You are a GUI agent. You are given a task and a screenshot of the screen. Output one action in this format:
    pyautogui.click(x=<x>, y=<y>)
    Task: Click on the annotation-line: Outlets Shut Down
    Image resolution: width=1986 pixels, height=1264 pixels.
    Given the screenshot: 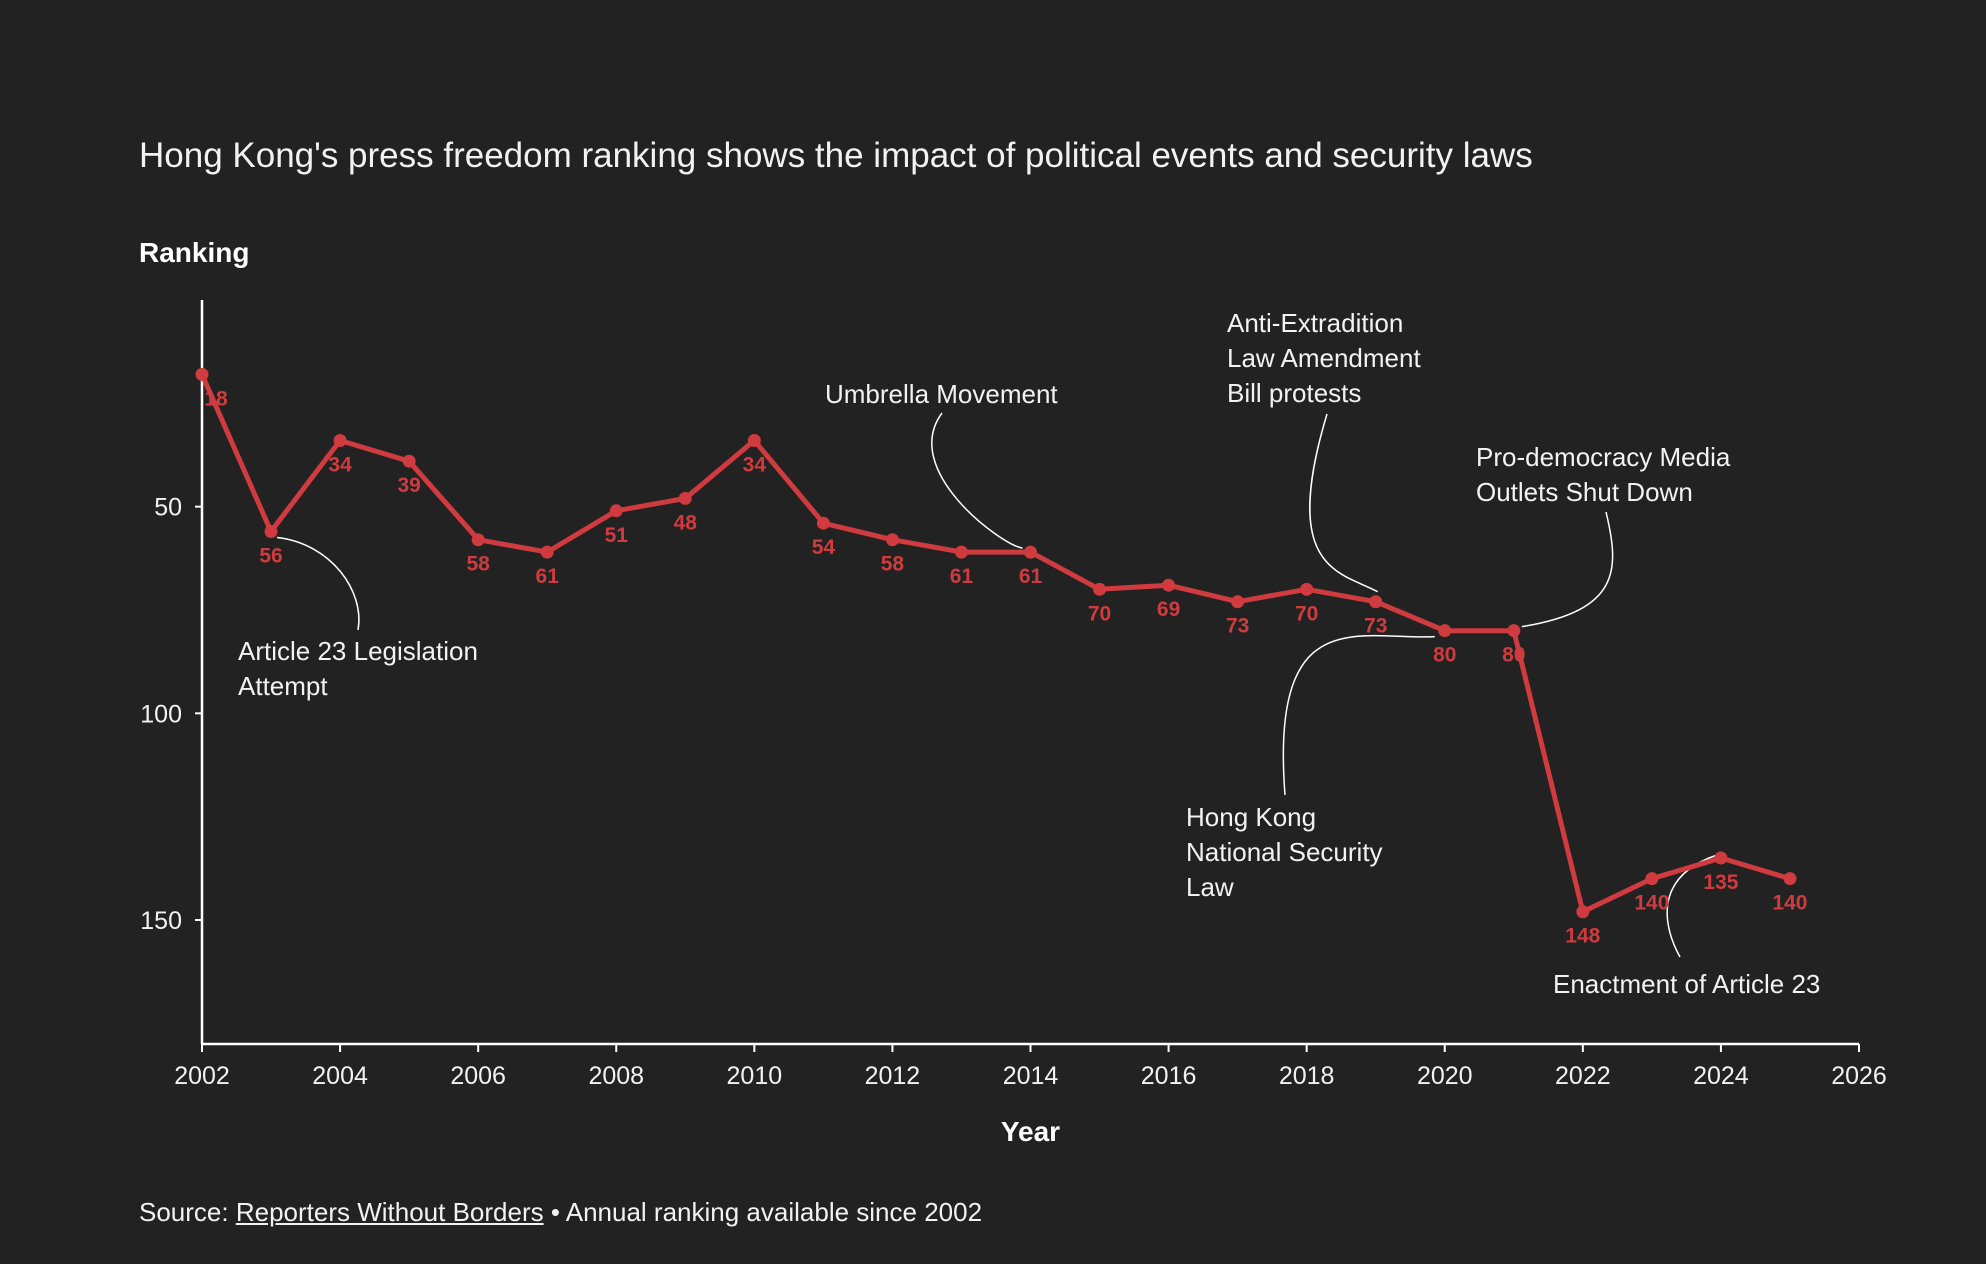 What is the action you would take?
    pyautogui.click(x=1584, y=492)
    